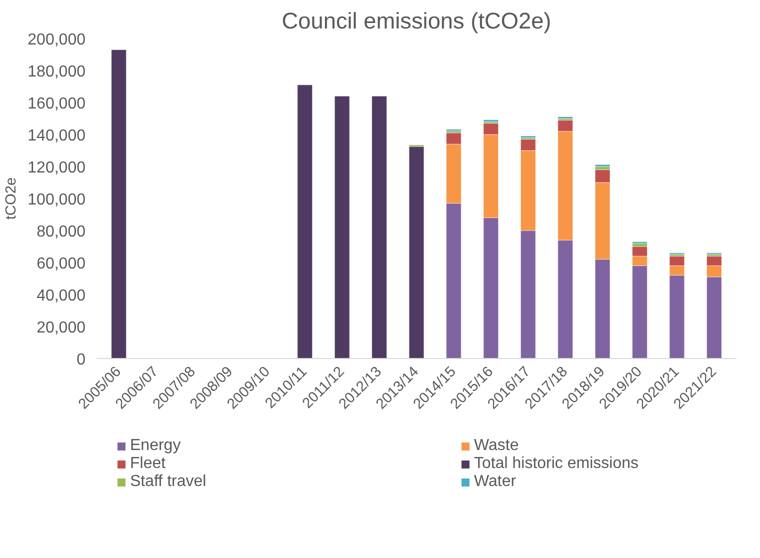  Describe the element at coordinates (61, 264) in the screenshot. I see `y-tick-label: 60,000` at that location.